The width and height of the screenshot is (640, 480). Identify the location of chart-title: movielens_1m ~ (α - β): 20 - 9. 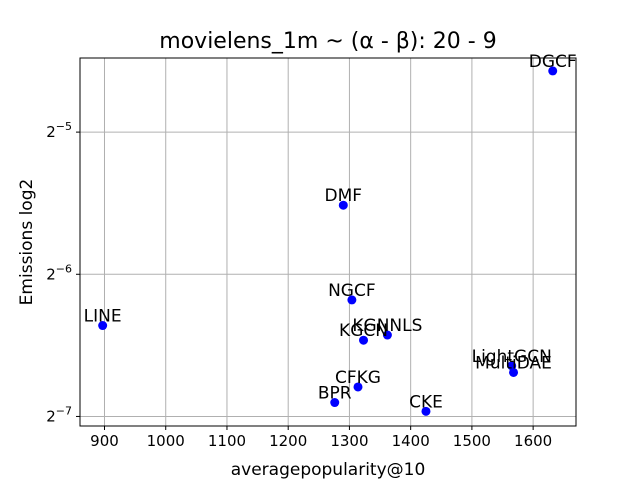
(327, 41).